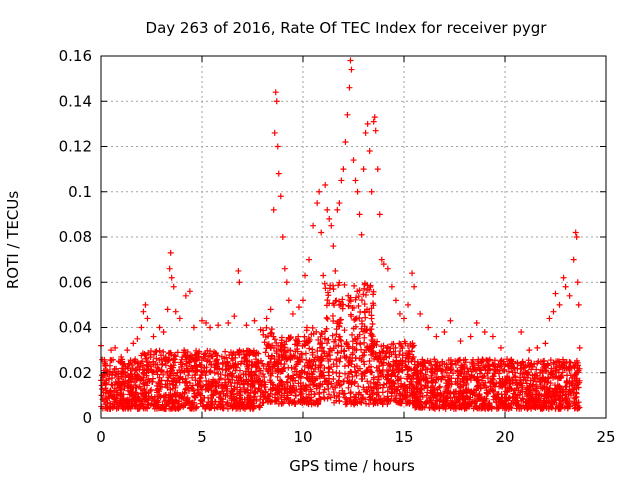 This screenshot has height=480, width=640. Describe the element at coordinates (75, 237) in the screenshot. I see `y-tick-label: 0.08` at that location.